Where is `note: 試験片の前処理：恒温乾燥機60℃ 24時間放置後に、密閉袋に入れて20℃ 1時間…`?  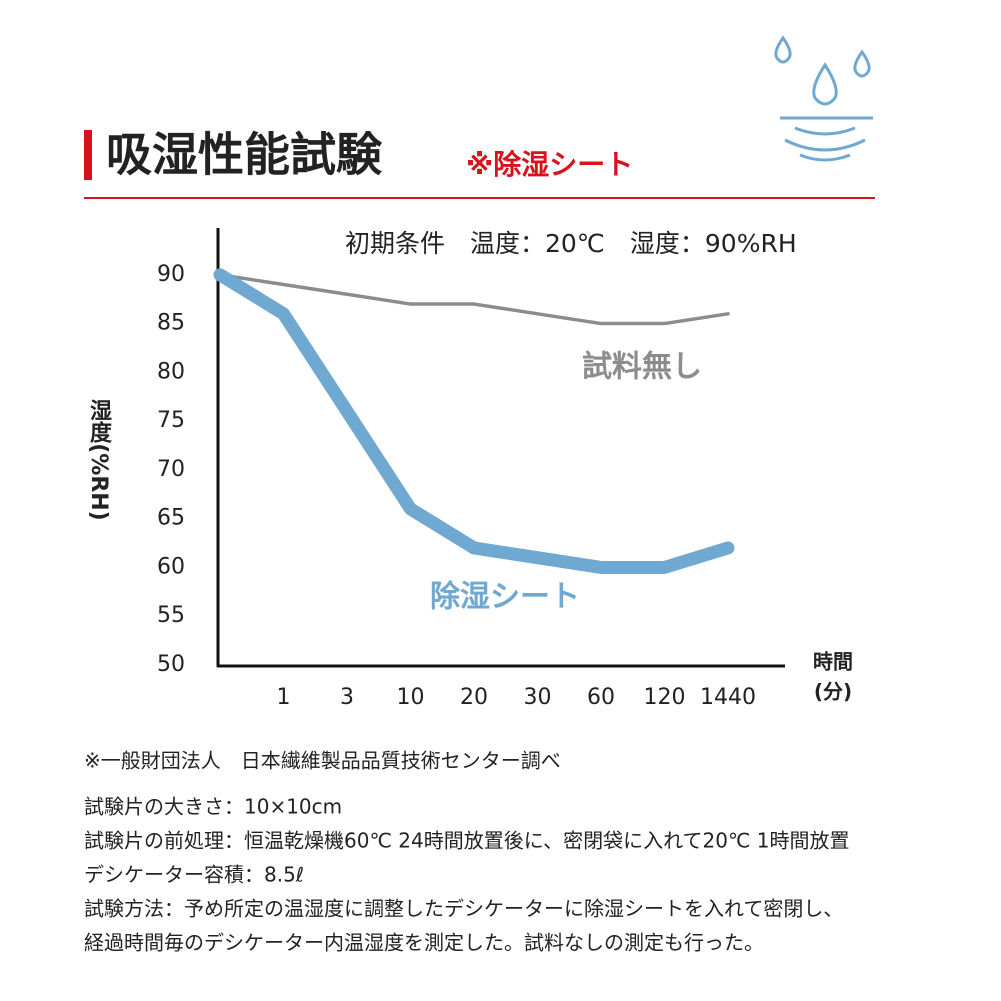 note: 試験片の前処理：恒温乾燥機60℃ 24時間放置後に、密閉袋に入れて20℃ 1時間… is located at coordinates (467, 841).